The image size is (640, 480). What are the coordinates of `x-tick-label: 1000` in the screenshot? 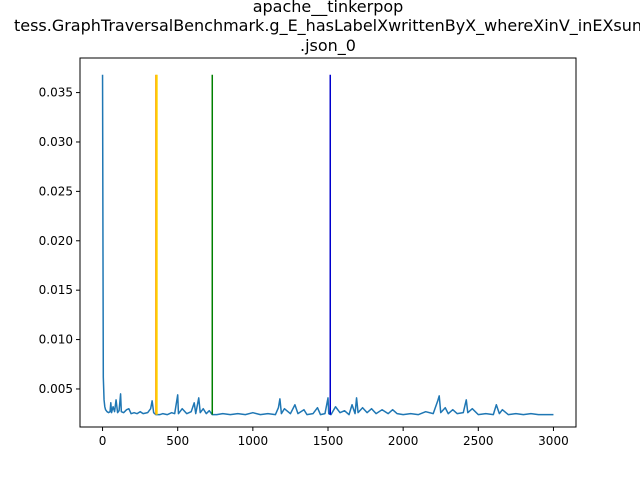 It's located at (253, 441).